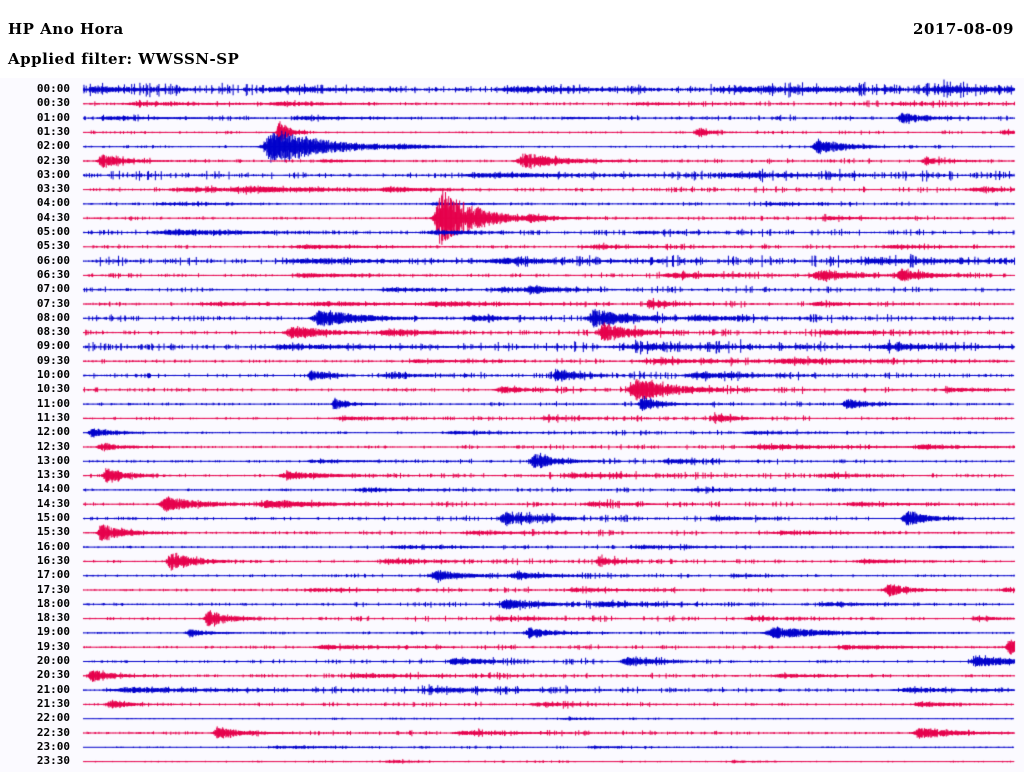  I want to click on time-tick-20-30: 20:30, so click(53, 675).